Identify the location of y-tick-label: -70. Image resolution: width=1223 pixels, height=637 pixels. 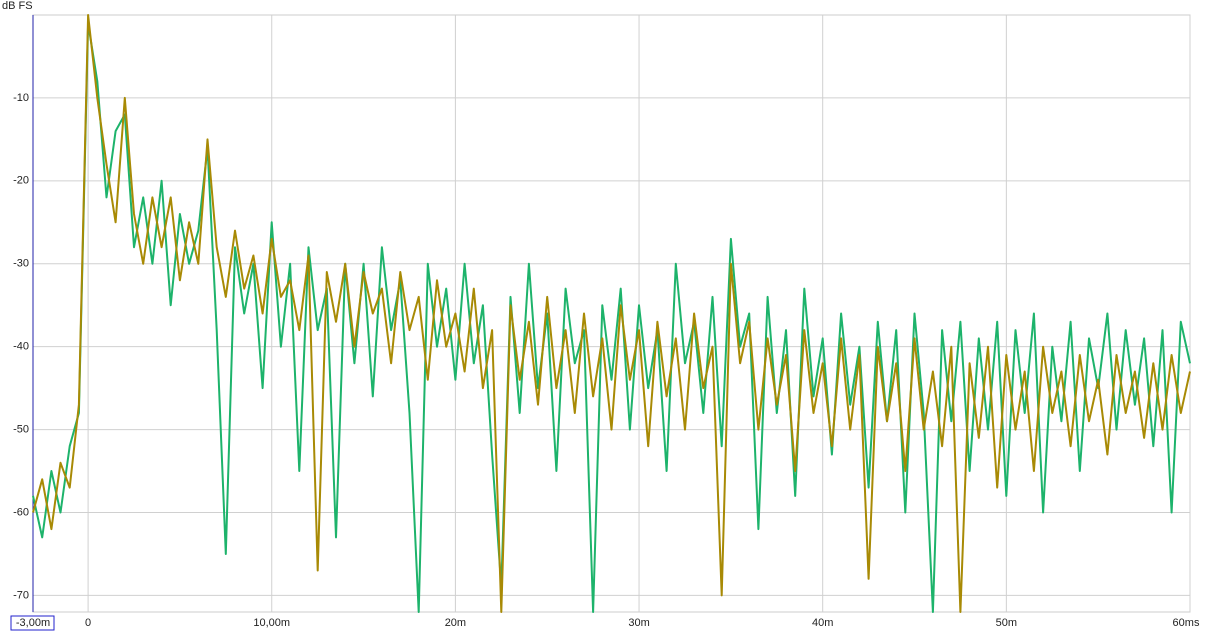
(21, 595).